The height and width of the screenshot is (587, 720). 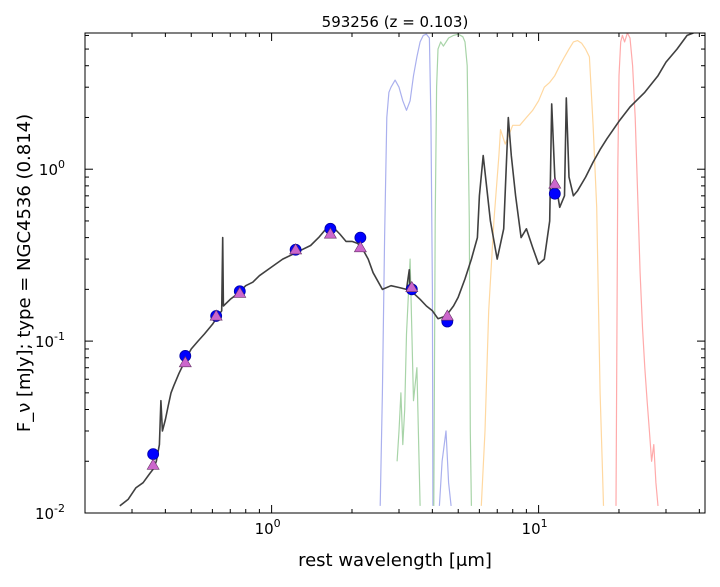 I want to click on x-tick-label: 10¹, so click(x=535, y=527).